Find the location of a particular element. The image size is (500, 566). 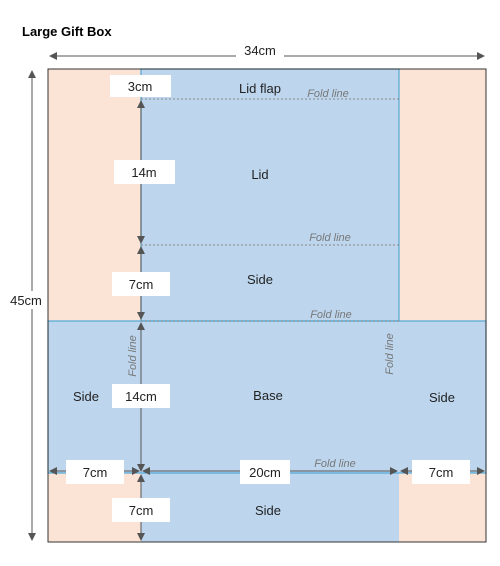

lid-flap-label: Lid flap is located at coordinates (260, 88).